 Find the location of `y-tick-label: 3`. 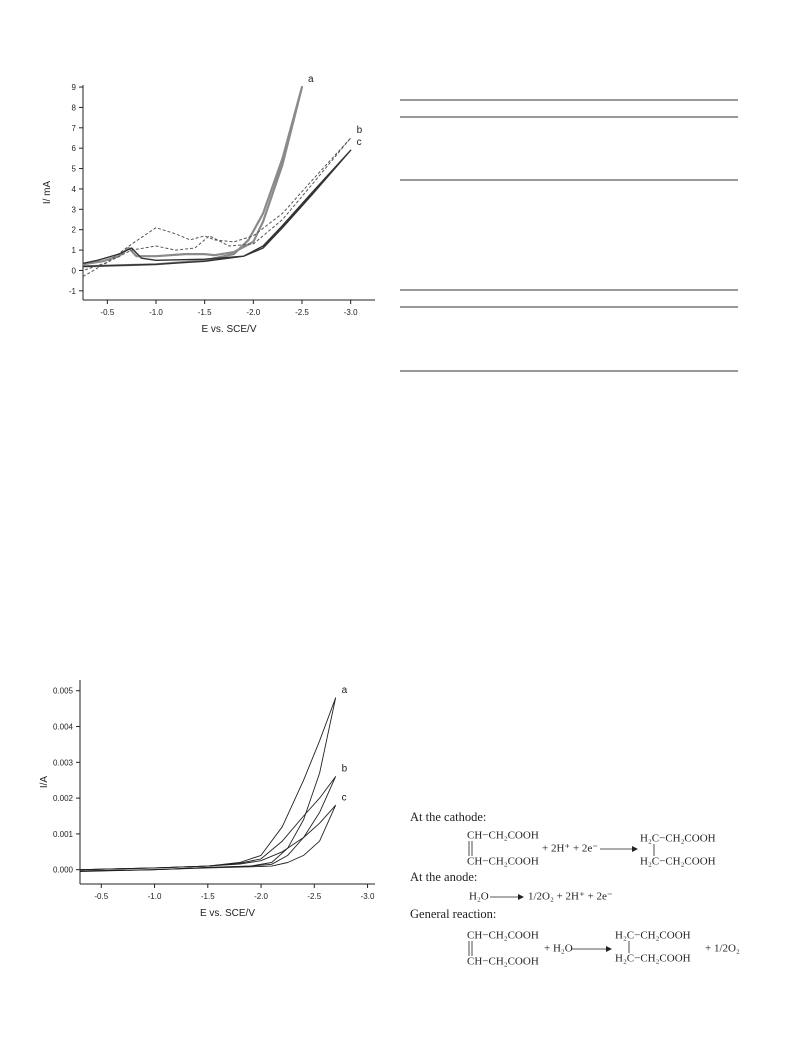

y-tick-label: 3 is located at coordinates (74, 209).